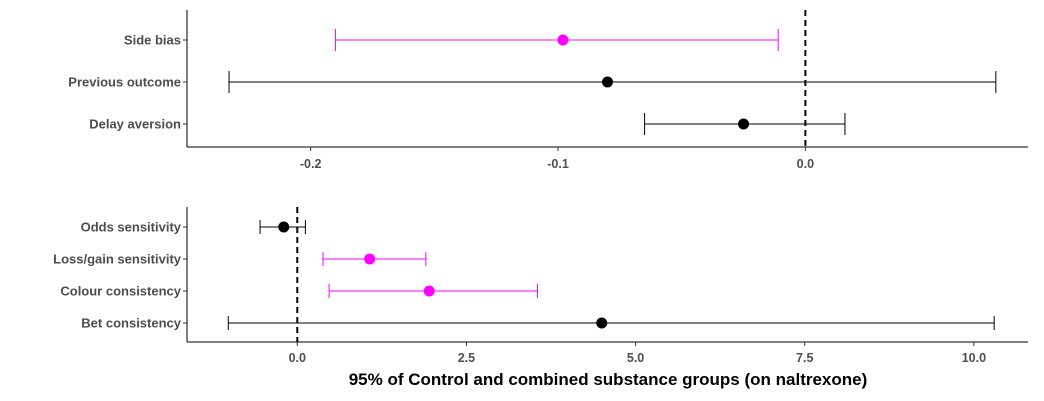  Describe the element at coordinates (135, 124) in the screenshot. I see `y-tick-label: Delay aversion` at that location.